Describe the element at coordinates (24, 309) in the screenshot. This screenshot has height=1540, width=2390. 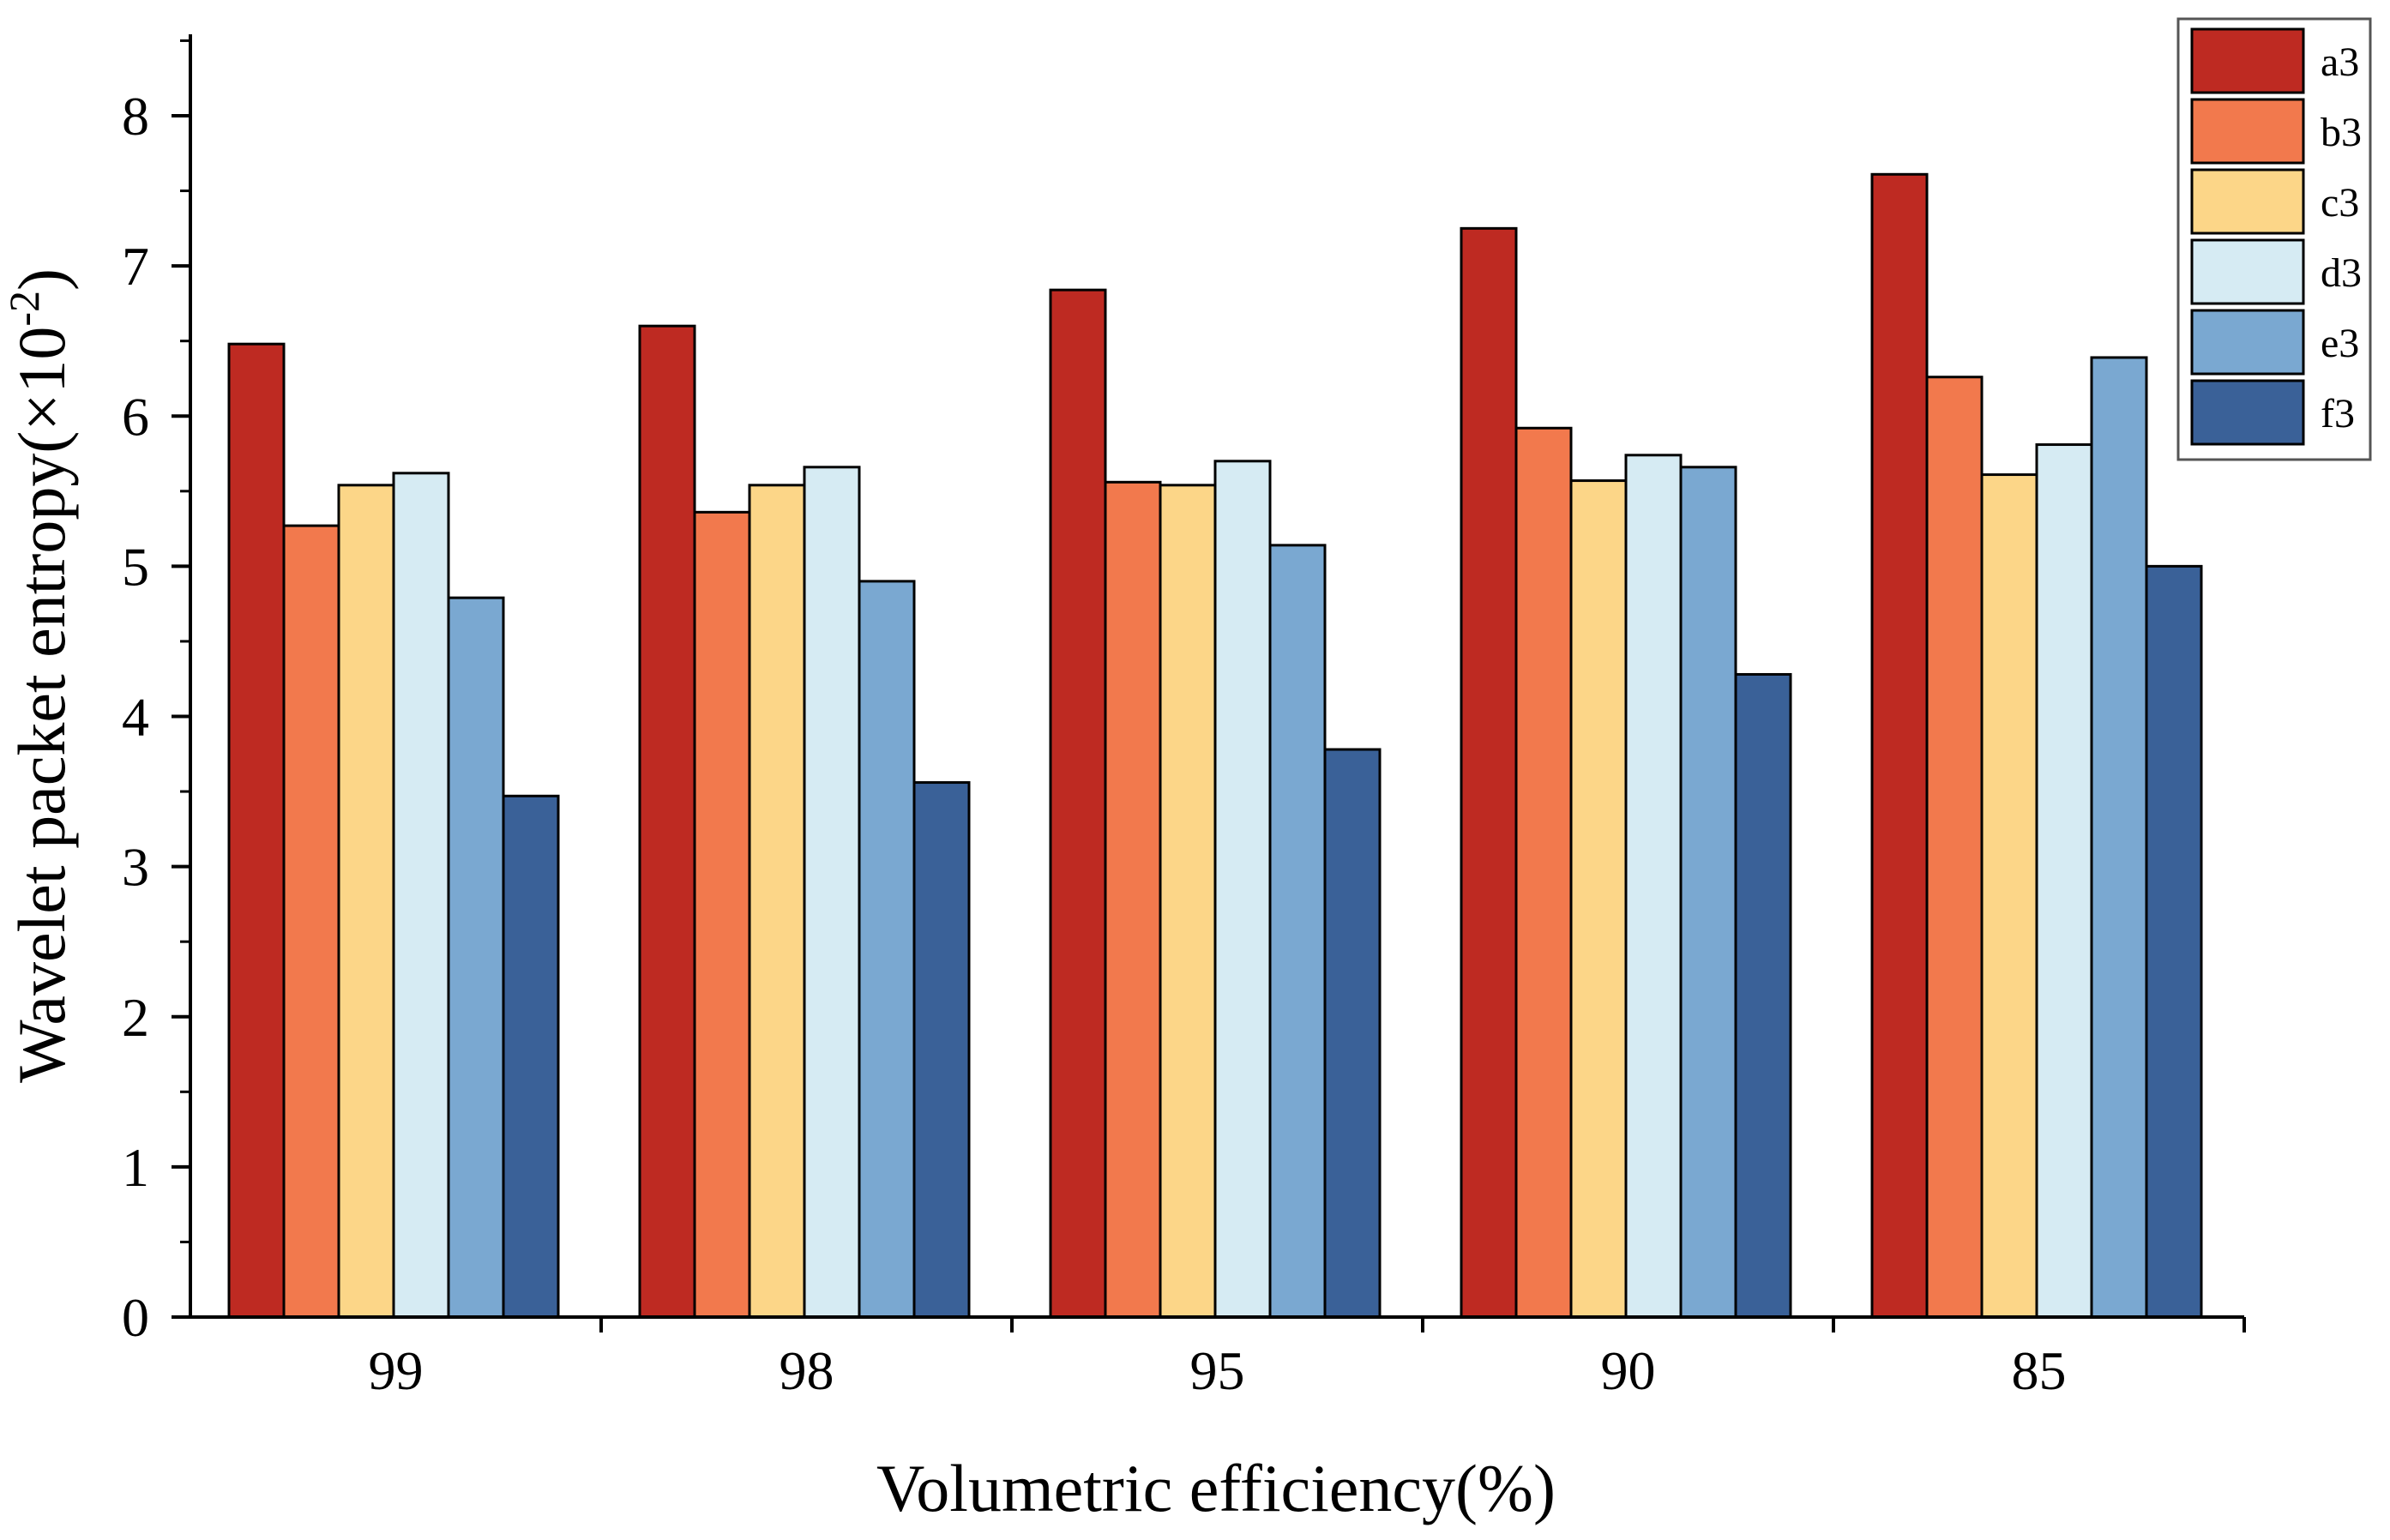
I see `y-axis-title-exponent: -2` at that location.